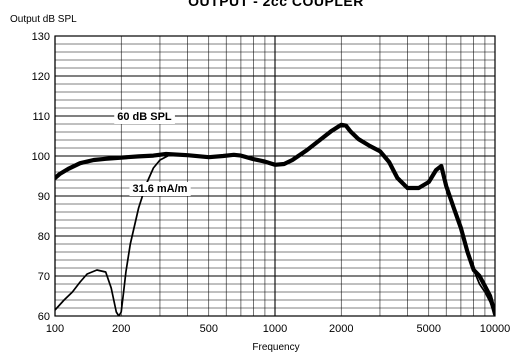 Image resolution: width=523 pixels, height=354 pixels. I want to click on x-tick-label: 100, so click(55, 329).